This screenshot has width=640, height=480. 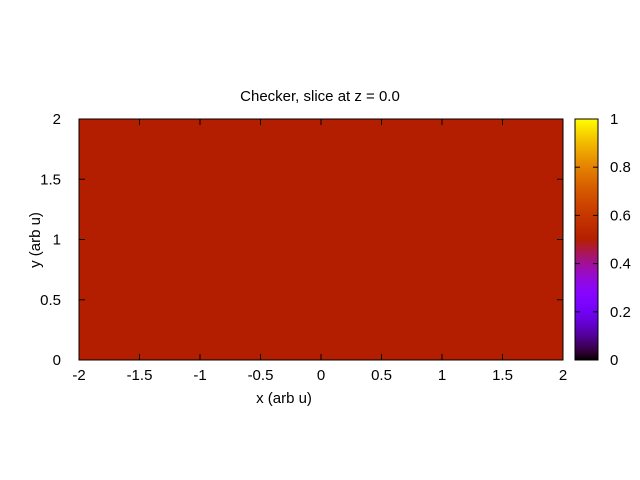 I want to click on x-tick-label: 1.5, so click(x=502, y=375).